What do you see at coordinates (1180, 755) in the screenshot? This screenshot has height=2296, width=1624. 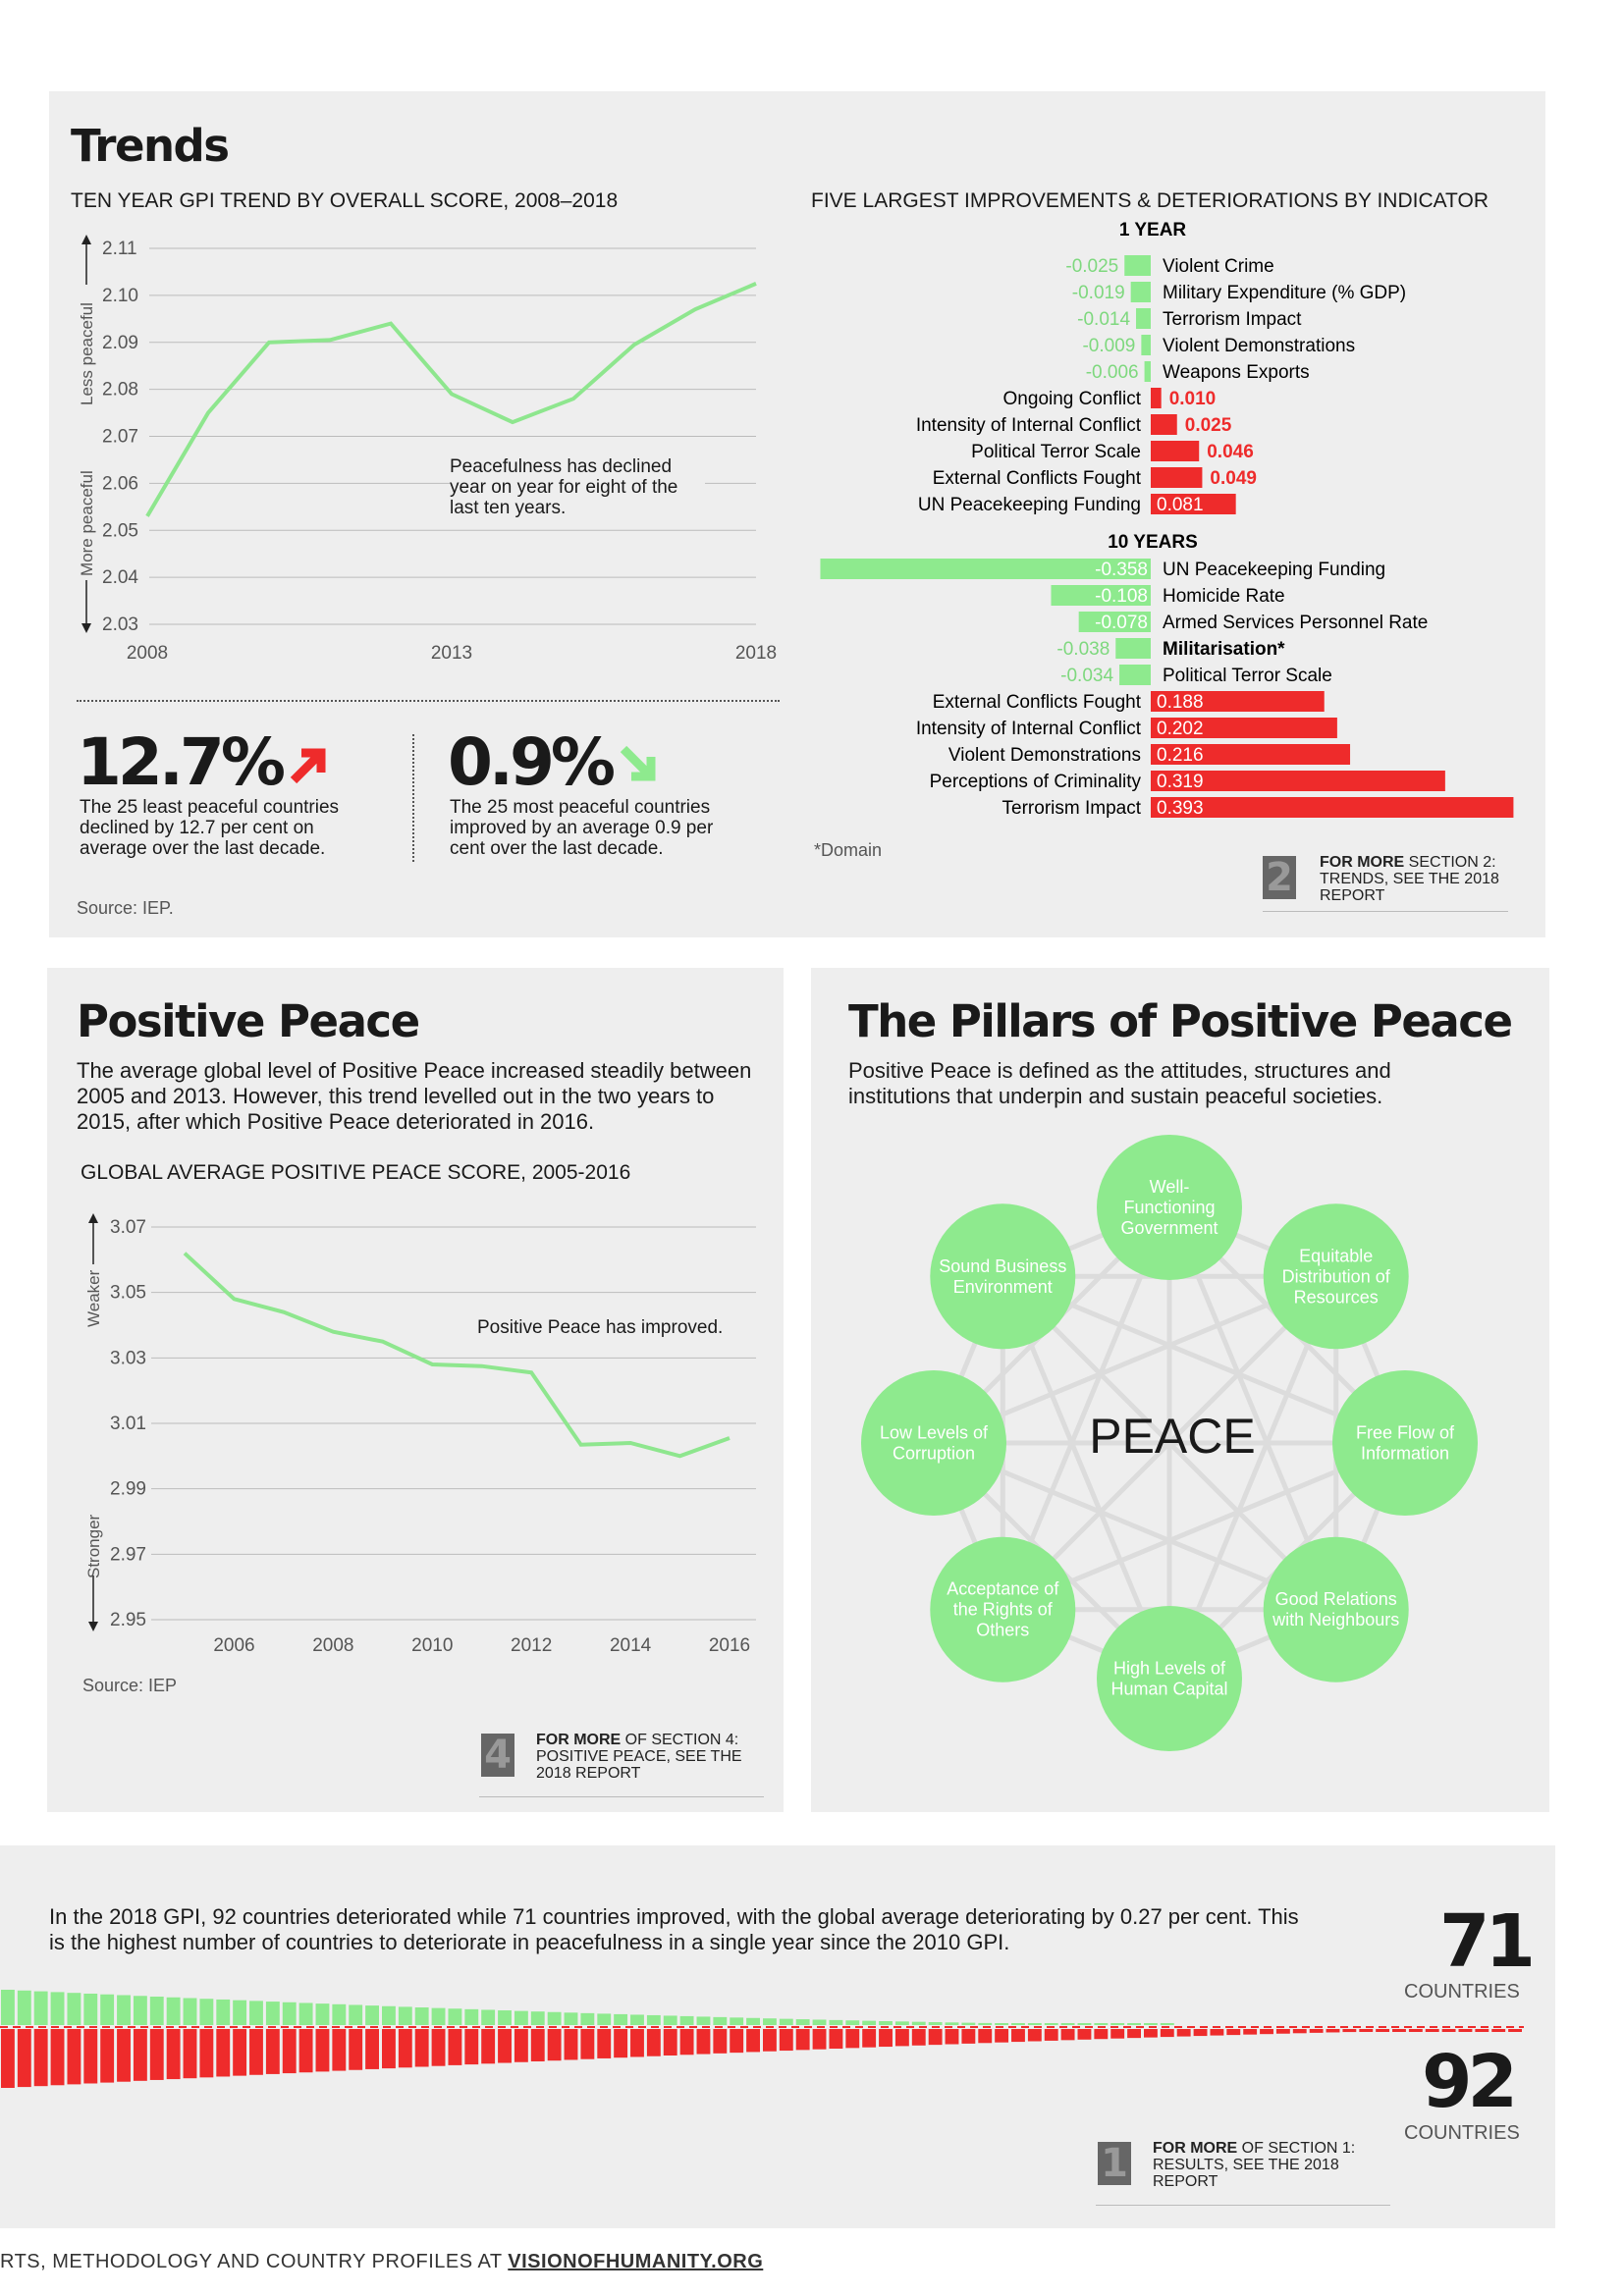 I see `indicator-value: 0.216` at bounding box center [1180, 755].